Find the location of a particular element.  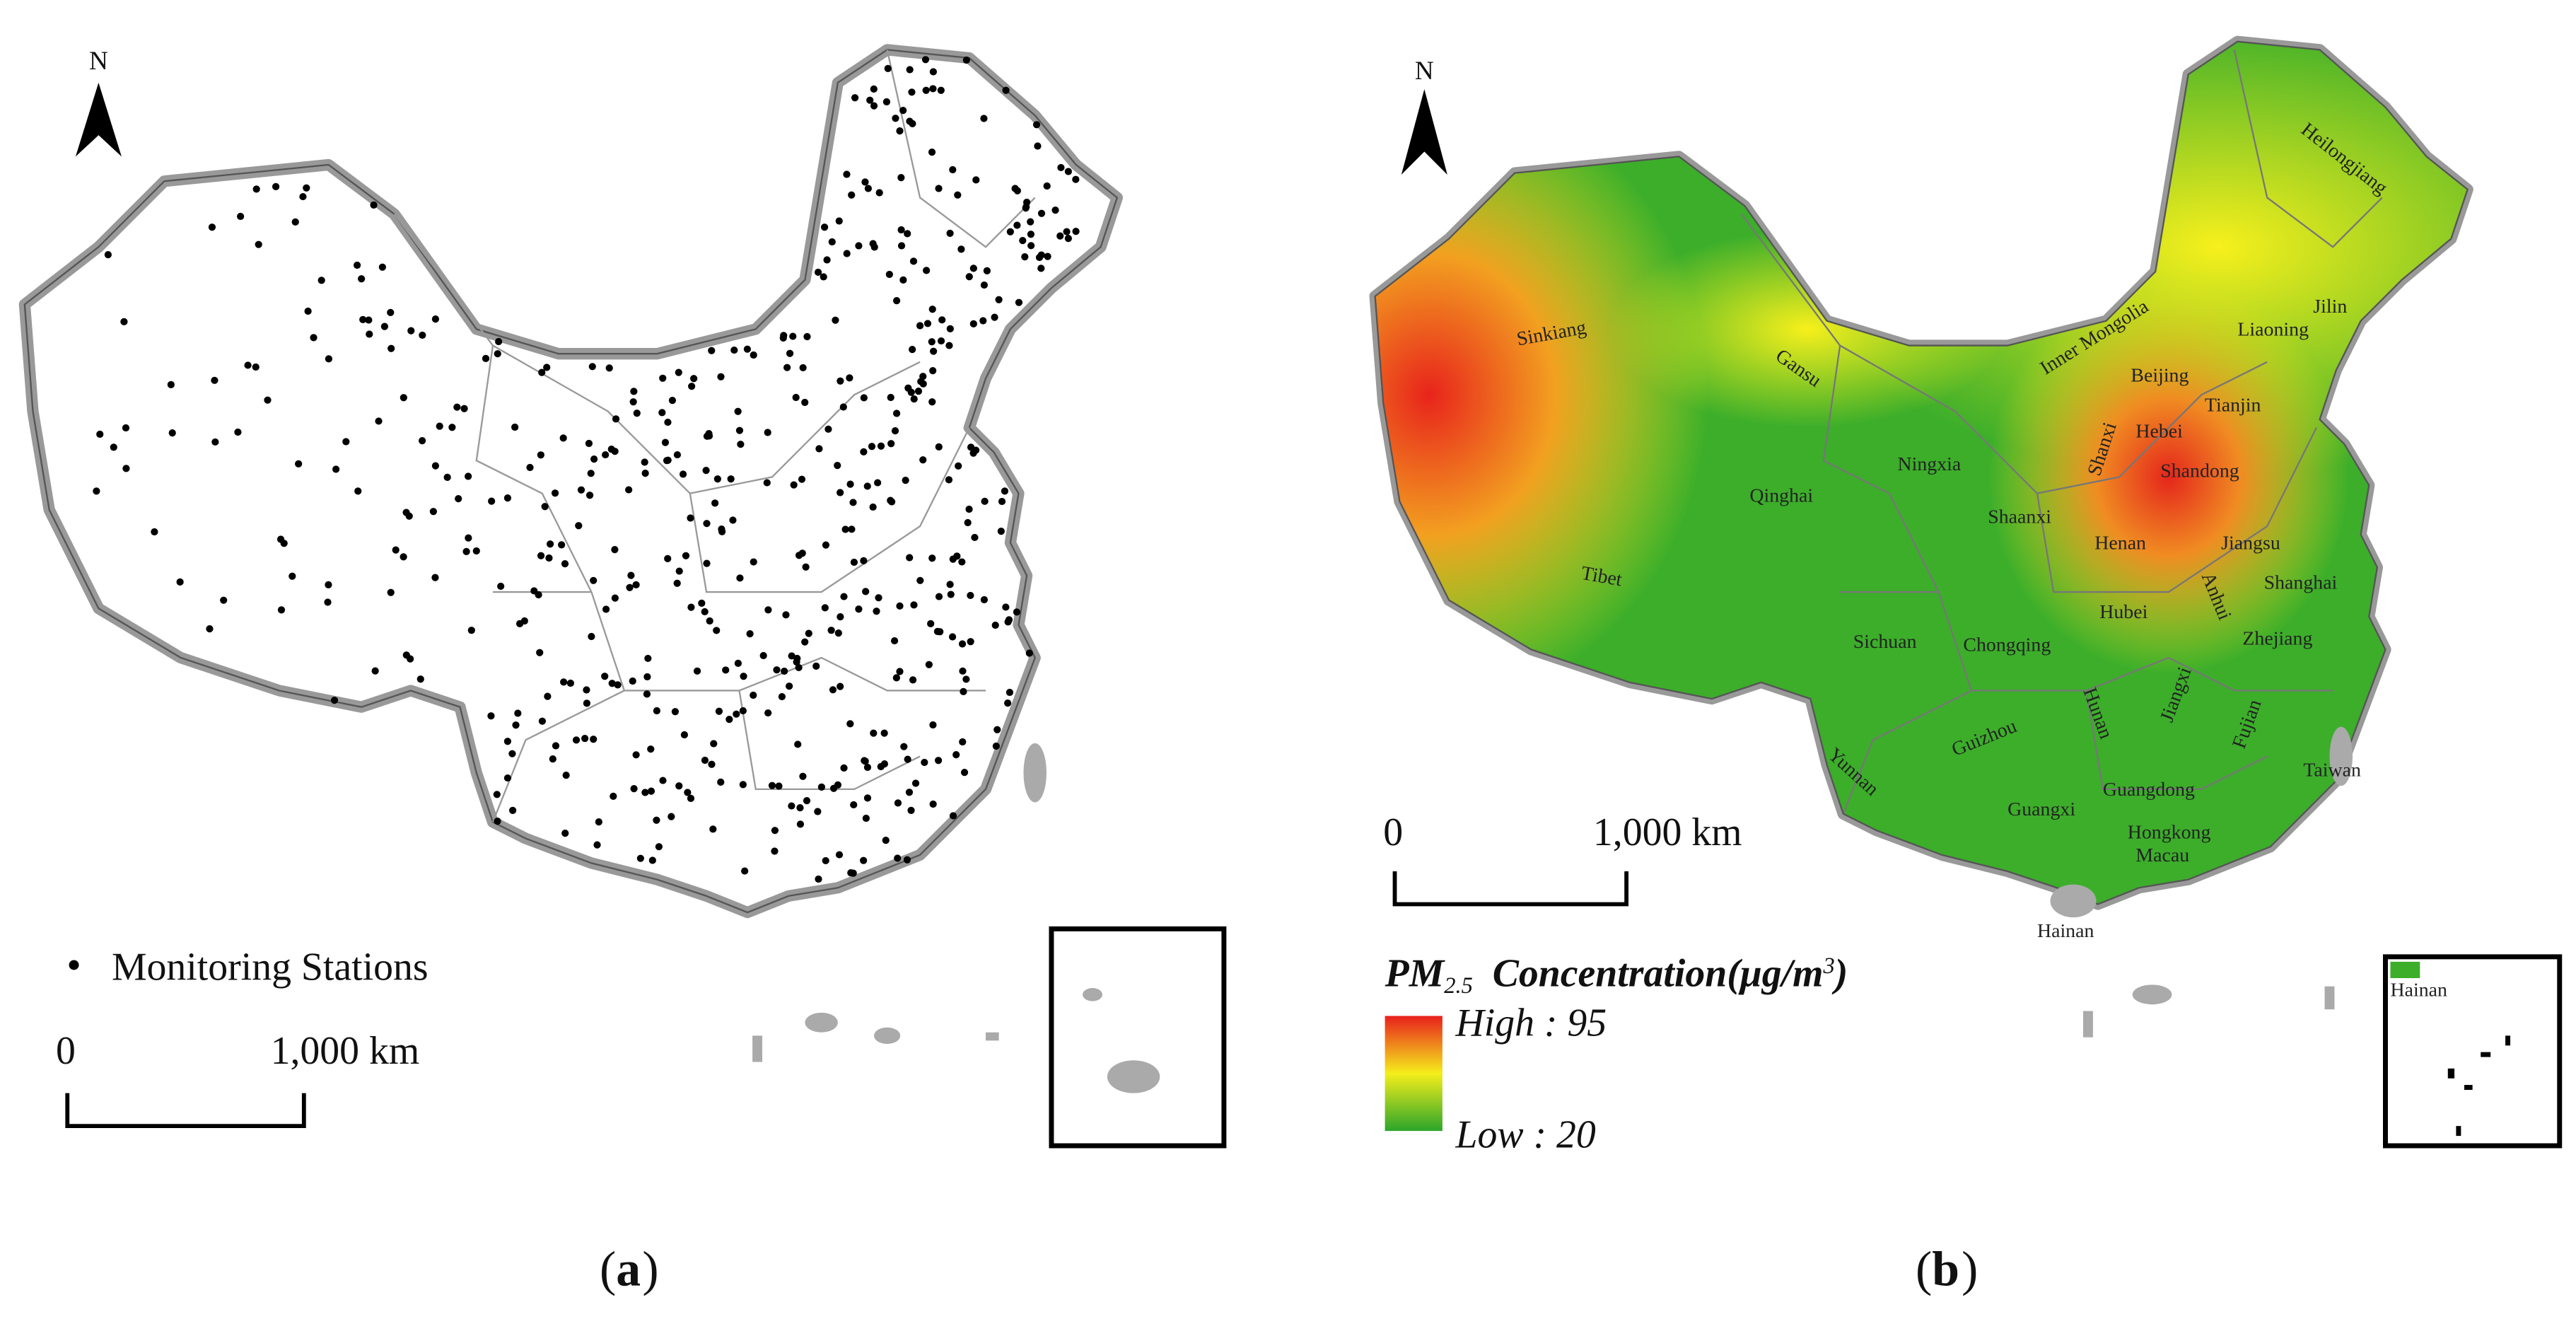

province-label: Sichuan is located at coordinates (1885, 642).